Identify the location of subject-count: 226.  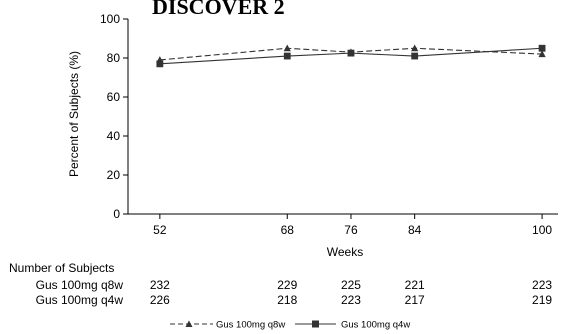
(160, 300).